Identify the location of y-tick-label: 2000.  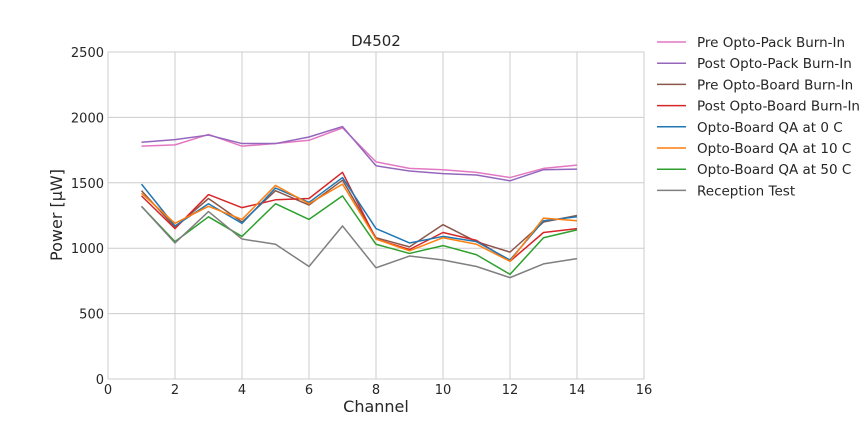
(87, 118).